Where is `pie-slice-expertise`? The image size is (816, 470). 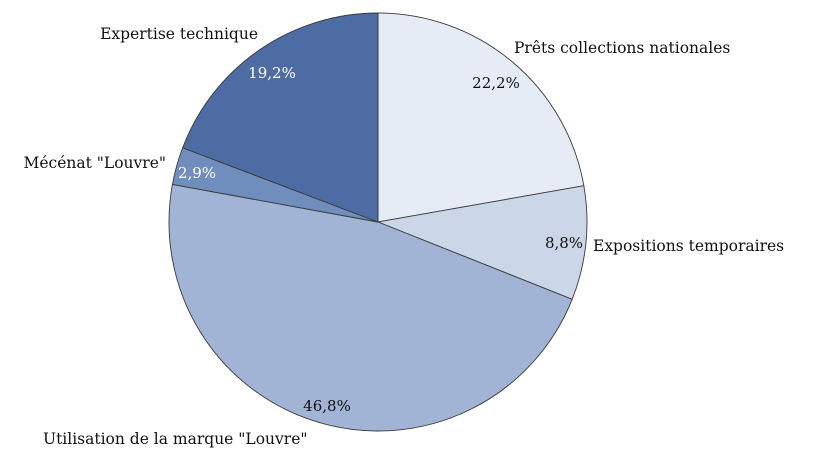
pie-slice-expertise is located at coordinates (280, 117).